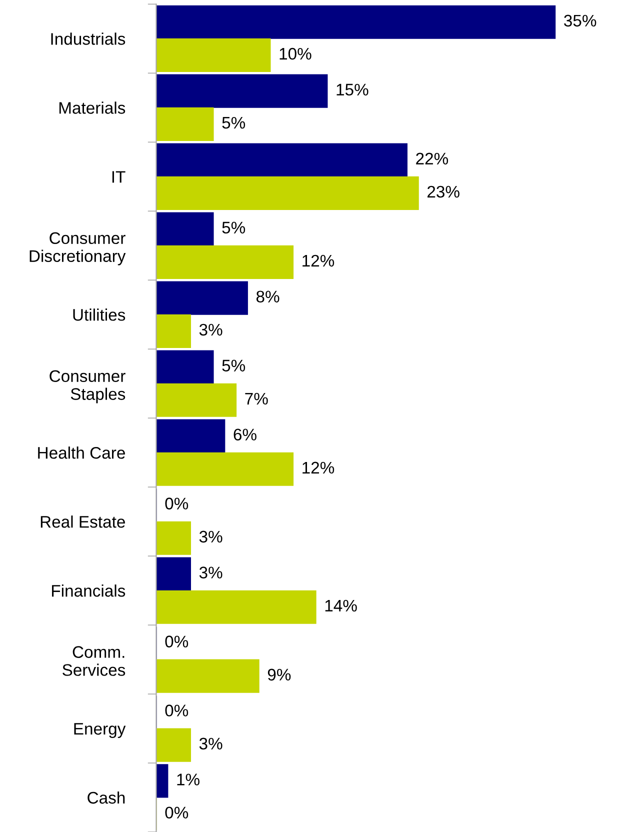 The image size is (625, 832). I want to click on y-tick-label: IT, so click(119, 177).